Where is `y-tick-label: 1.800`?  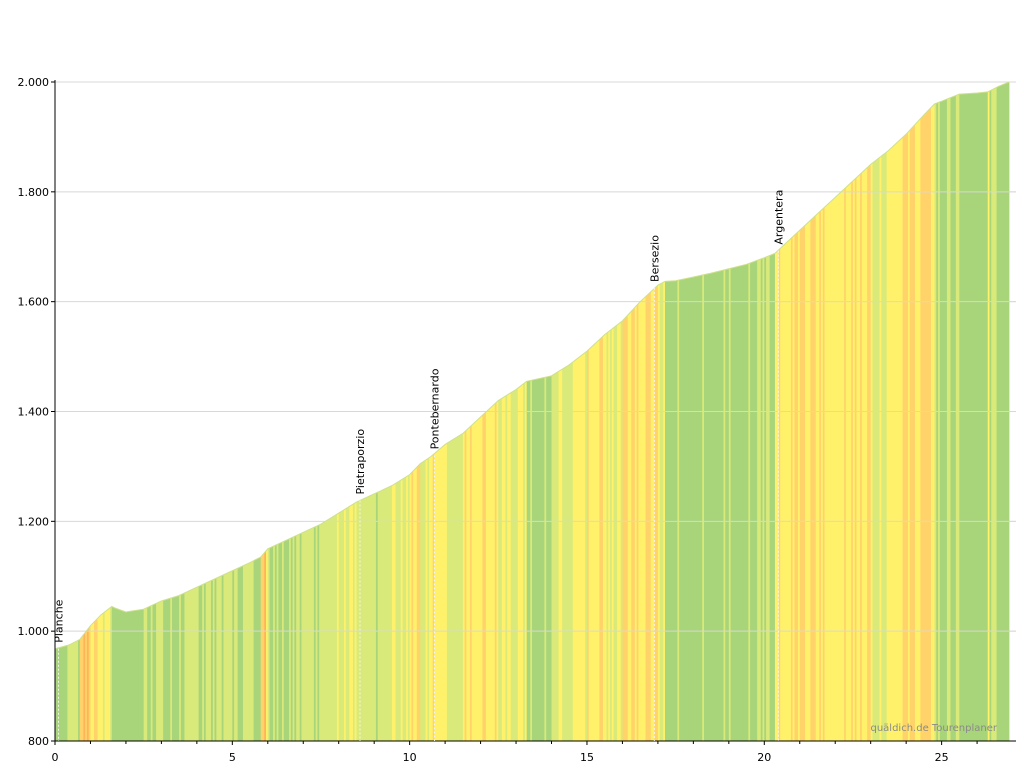 y-tick-label: 1.800 is located at coordinates (34, 192).